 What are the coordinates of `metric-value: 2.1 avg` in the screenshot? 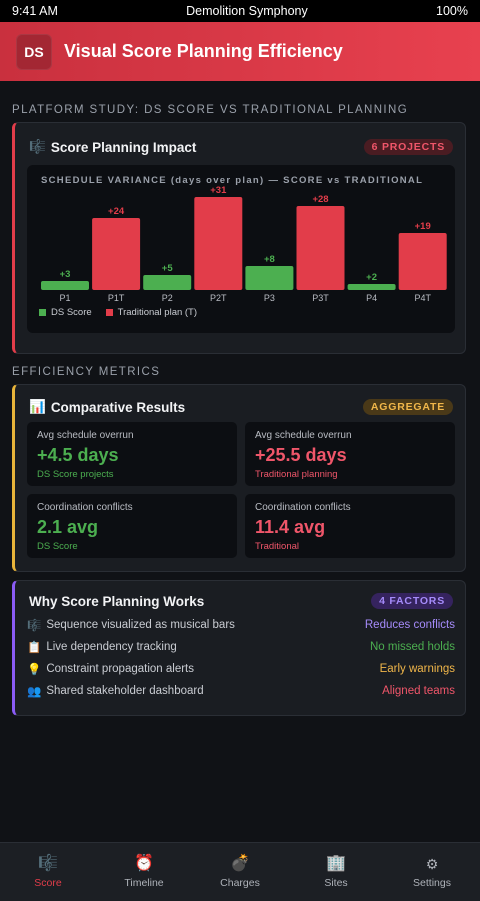 It's located at (68, 527).